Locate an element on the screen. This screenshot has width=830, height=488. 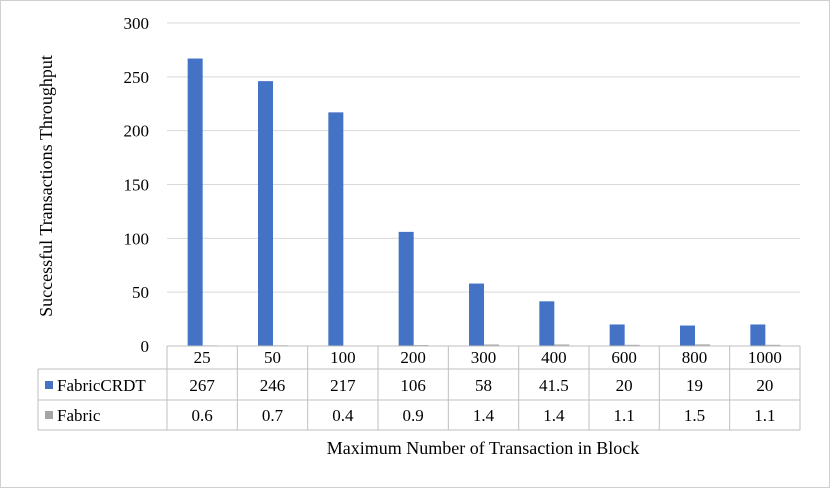
table-cell: 217 is located at coordinates (343, 385).